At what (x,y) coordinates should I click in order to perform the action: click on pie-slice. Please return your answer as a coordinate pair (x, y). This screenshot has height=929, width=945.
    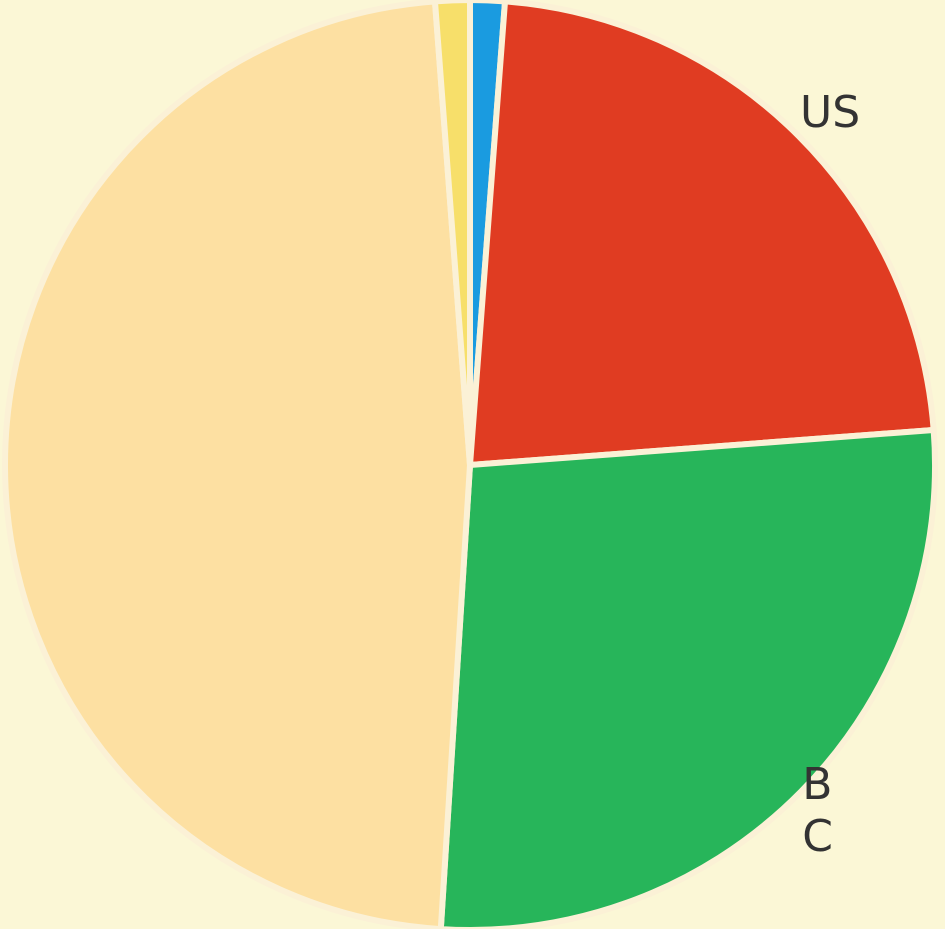
    Looking at the image, I should click on (452, 233).